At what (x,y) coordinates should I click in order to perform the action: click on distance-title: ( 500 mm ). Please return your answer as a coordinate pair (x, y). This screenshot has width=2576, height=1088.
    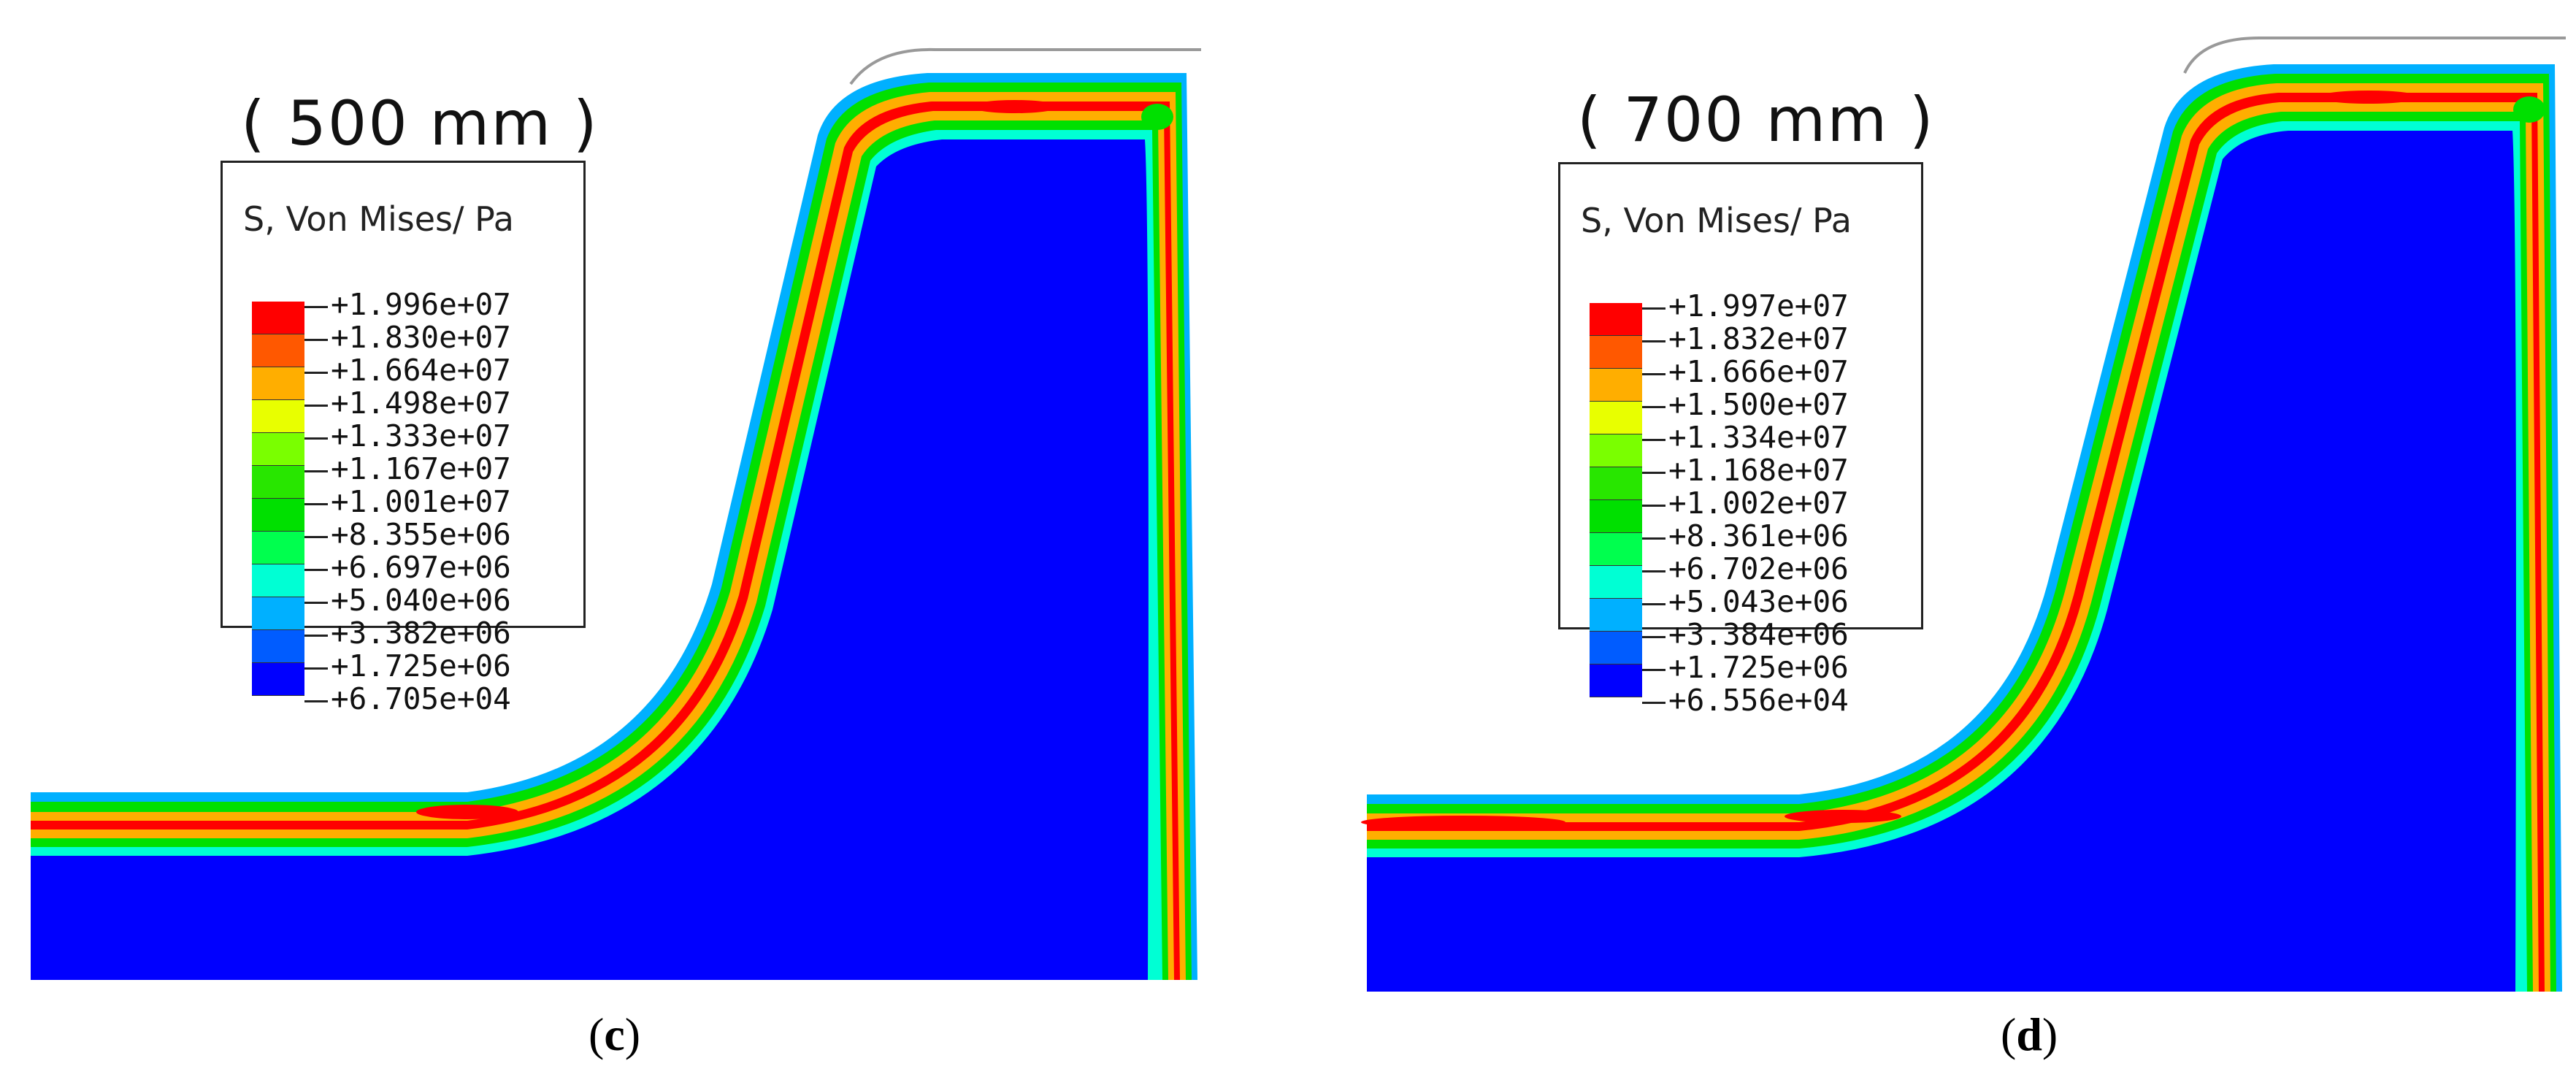
    Looking at the image, I should click on (420, 123).